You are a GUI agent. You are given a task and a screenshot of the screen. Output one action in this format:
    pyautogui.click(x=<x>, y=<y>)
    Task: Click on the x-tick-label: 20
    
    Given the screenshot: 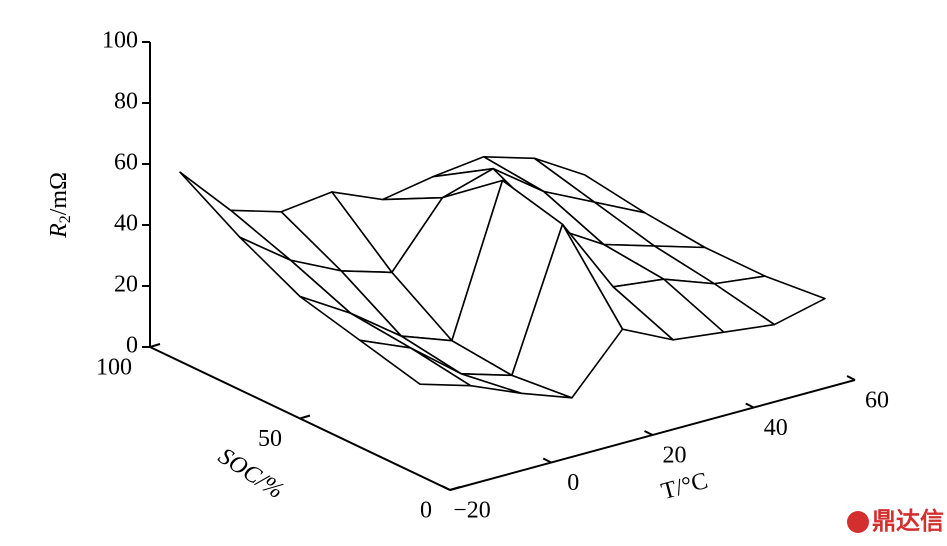 What is the action you would take?
    pyautogui.click(x=675, y=456)
    